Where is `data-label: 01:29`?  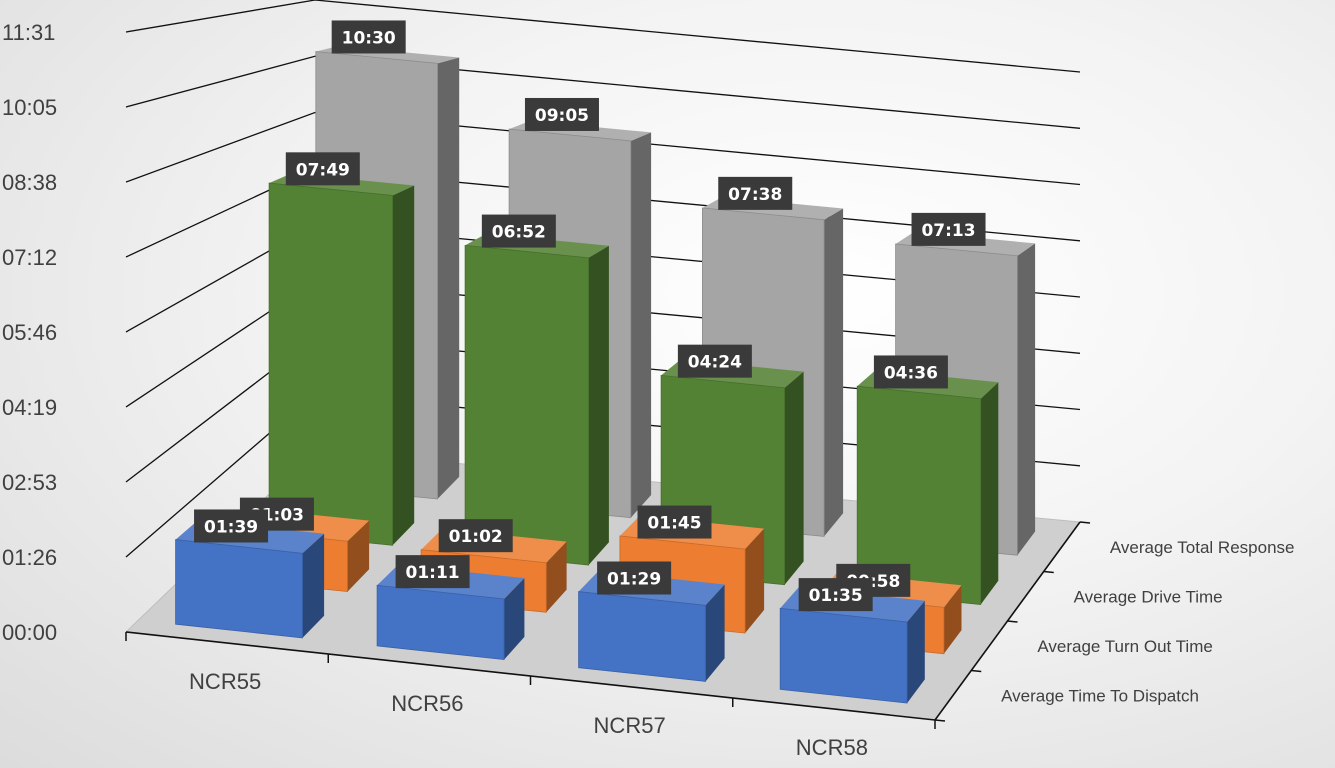
data-label: 01:29 is located at coordinates (634, 578).